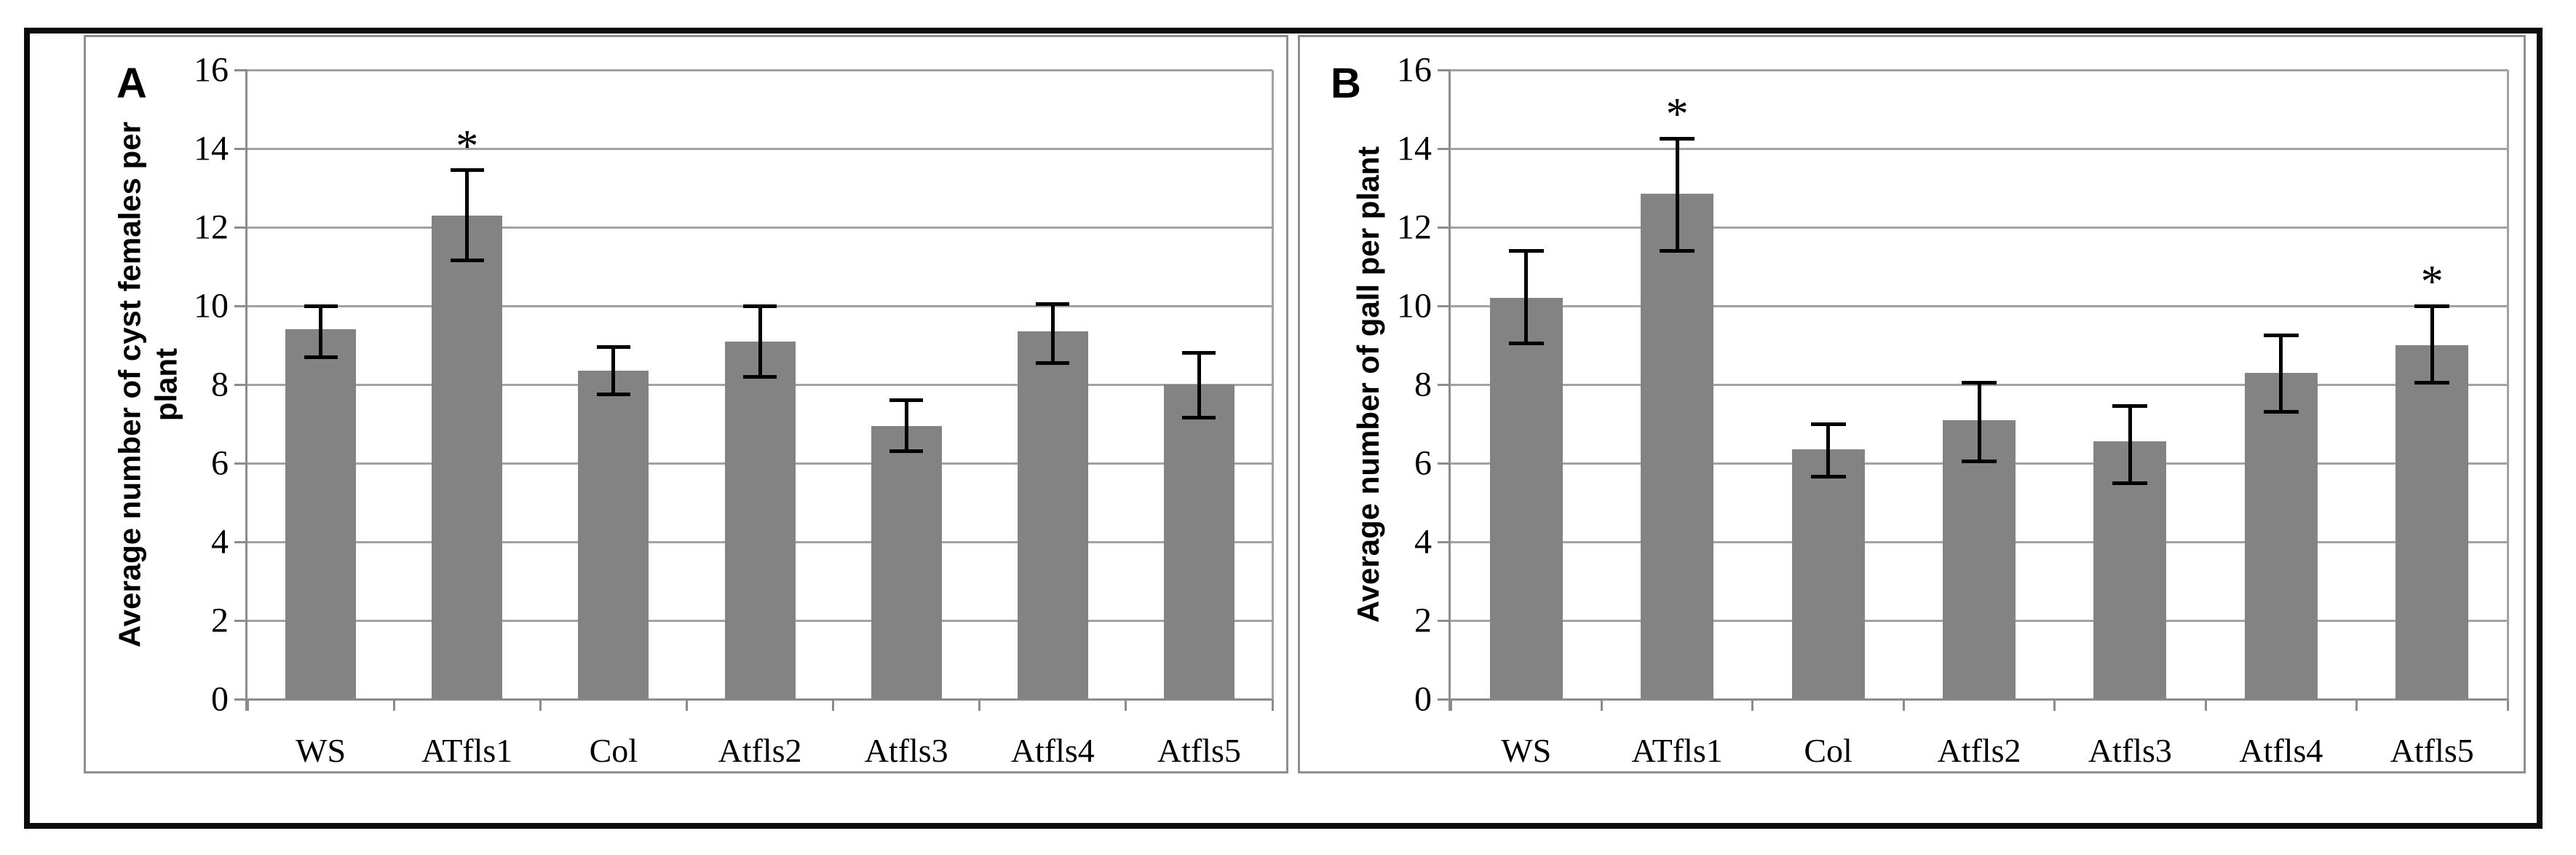  What do you see at coordinates (2130, 483) in the screenshot?
I see `error-bar-cap-bottom-Atfls3` at bounding box center [2130, 483].